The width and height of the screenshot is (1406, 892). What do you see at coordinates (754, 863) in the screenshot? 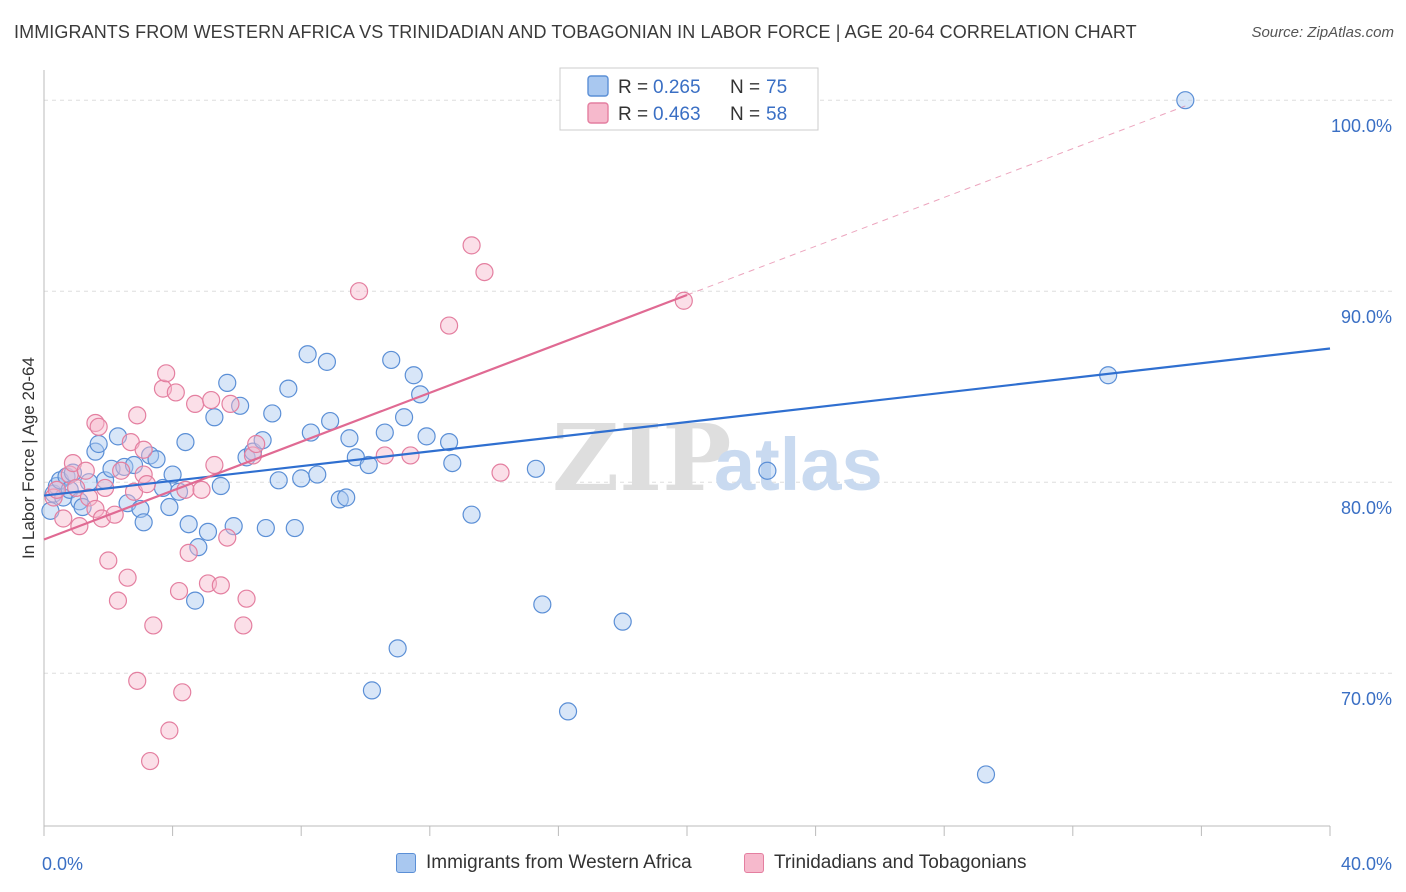
I see `legend-swatch-pink` at bounding box center [754, 863].